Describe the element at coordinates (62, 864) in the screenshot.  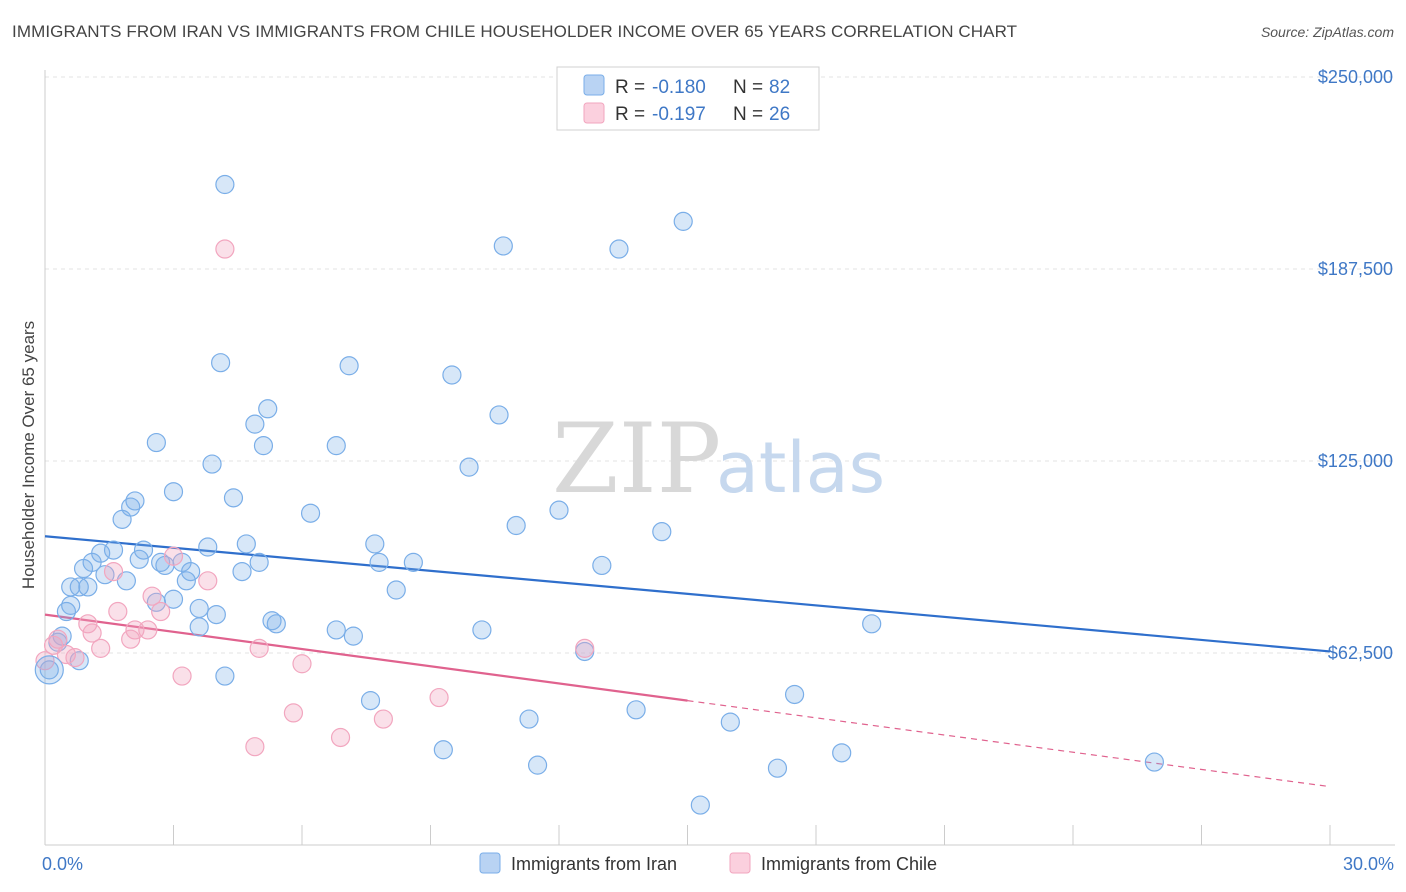
I see `x-tick-label-0: 0.0%` at that location.